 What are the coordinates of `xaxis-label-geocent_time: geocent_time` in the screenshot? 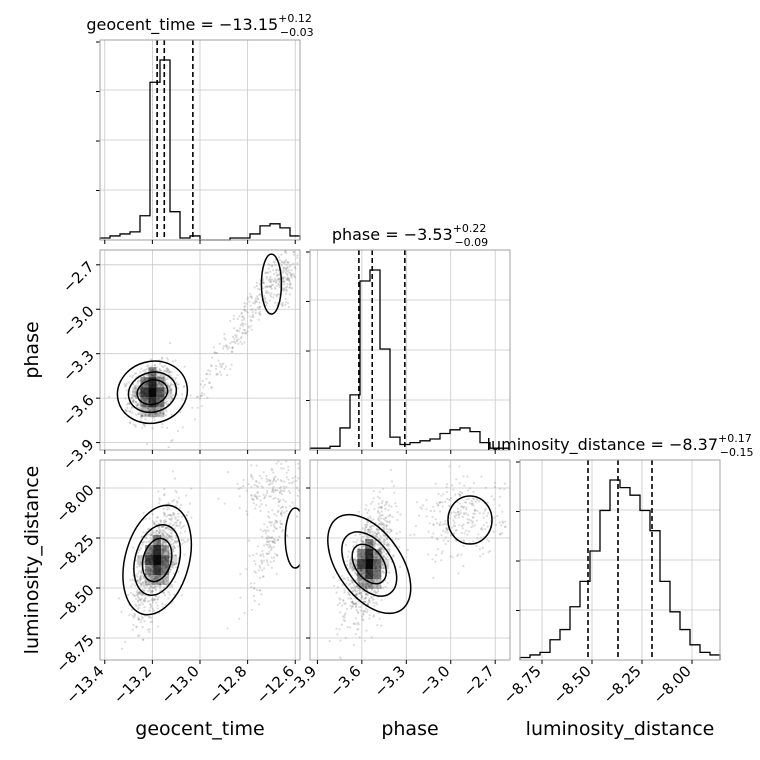 It's located at (199, 729).